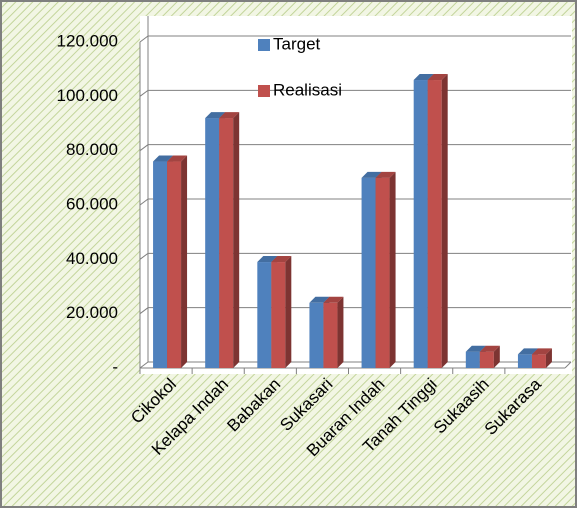 This screenshot has width=577, height=513. What do you see at coordinates (297, 43) in the screenshot?
I see `legend-label: Target` at bounding box center [297, 43].